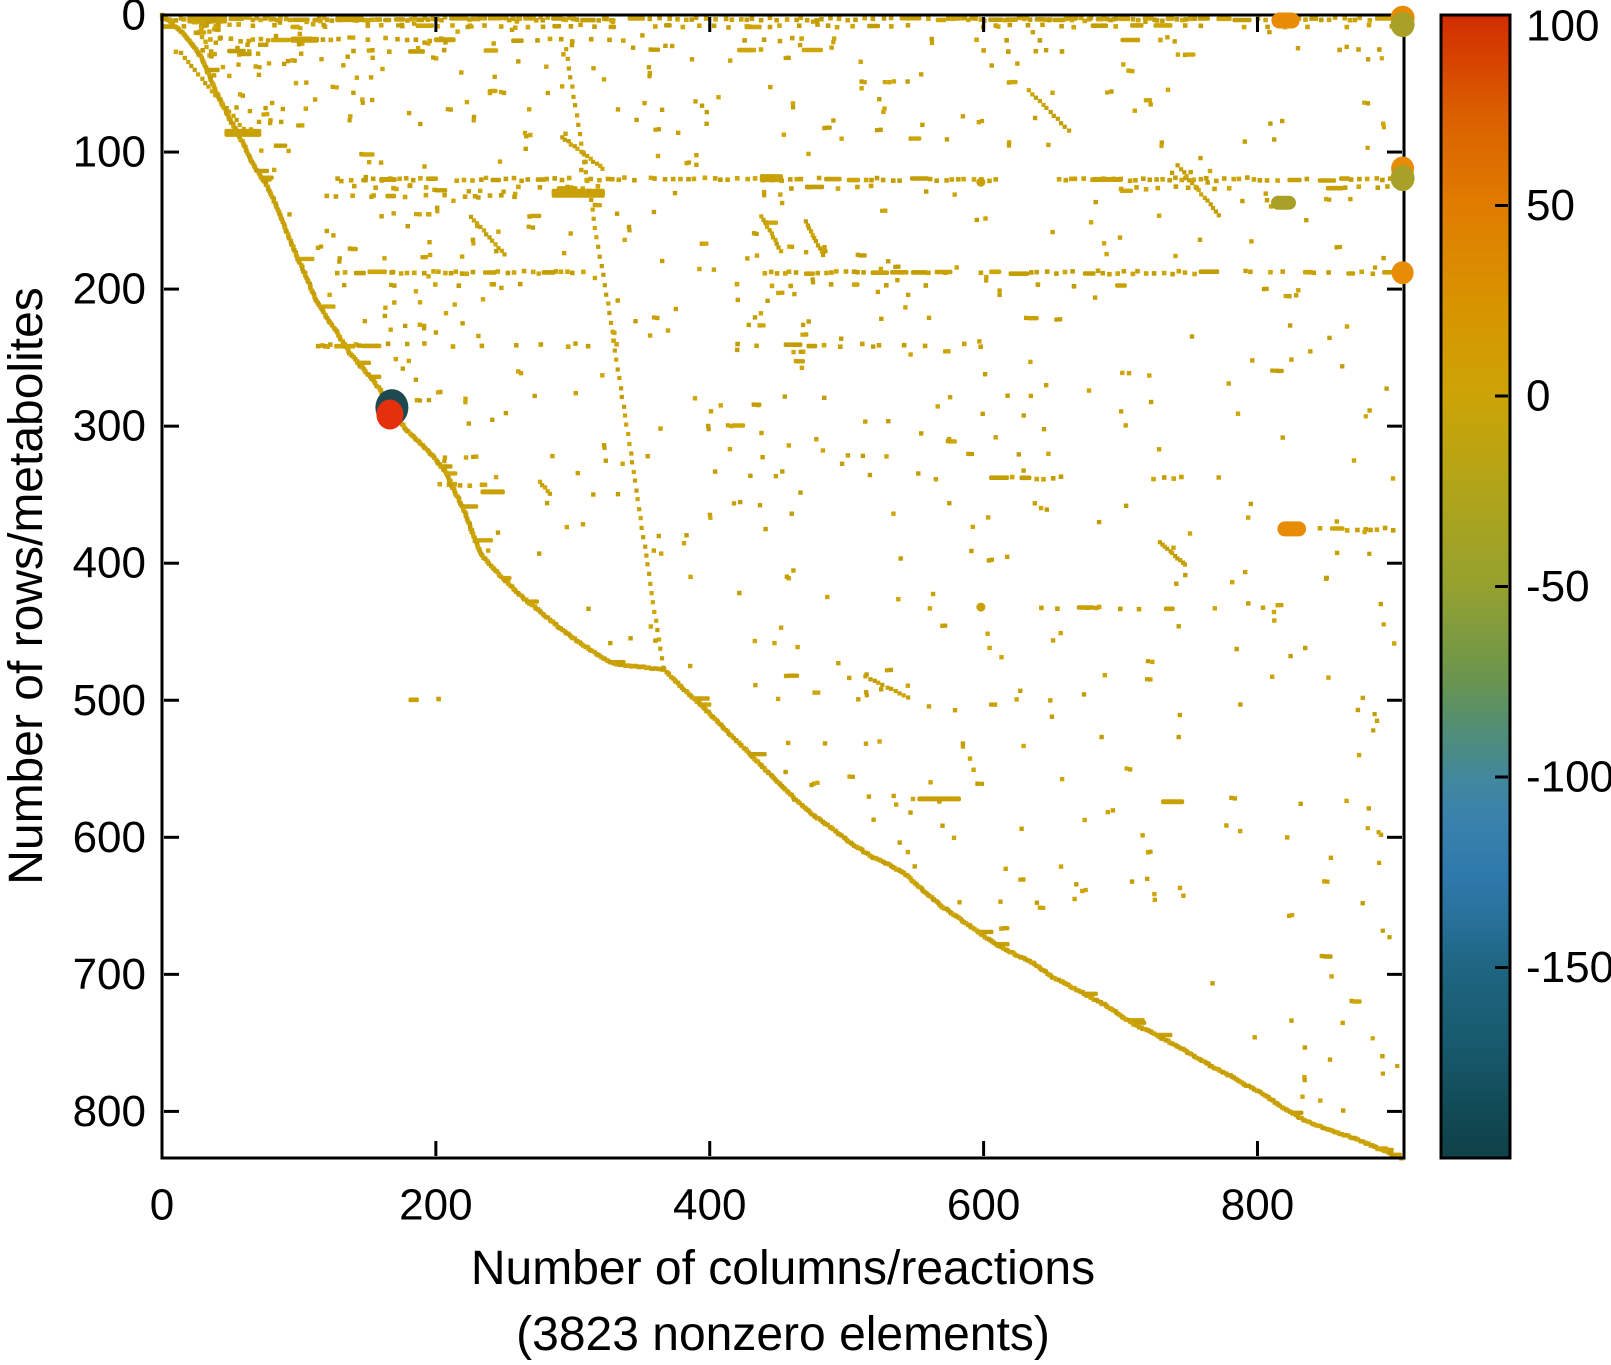 The height and width of the screenshot is (1365, 1611). I want to click on colorbar-tick-label: 0, so click(1538, 396).